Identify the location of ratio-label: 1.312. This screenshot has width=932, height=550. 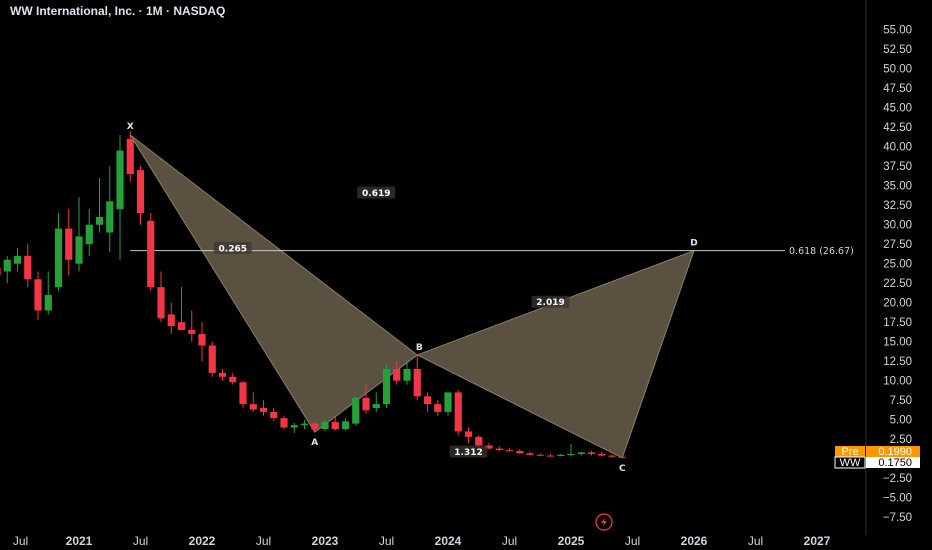
(468, 453).